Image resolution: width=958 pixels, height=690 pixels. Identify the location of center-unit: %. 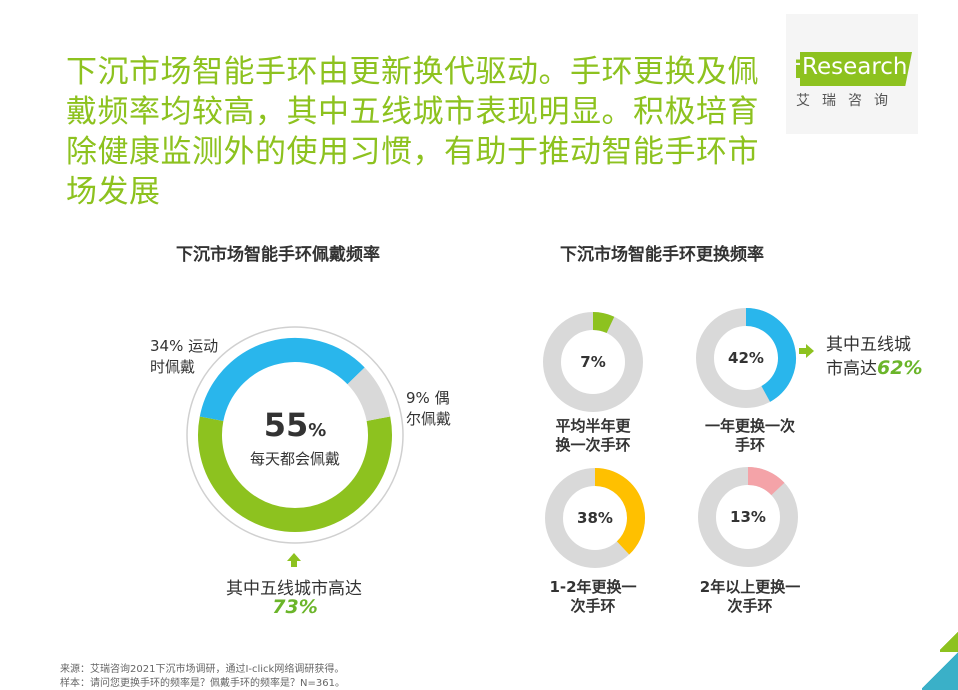
(317, 430).